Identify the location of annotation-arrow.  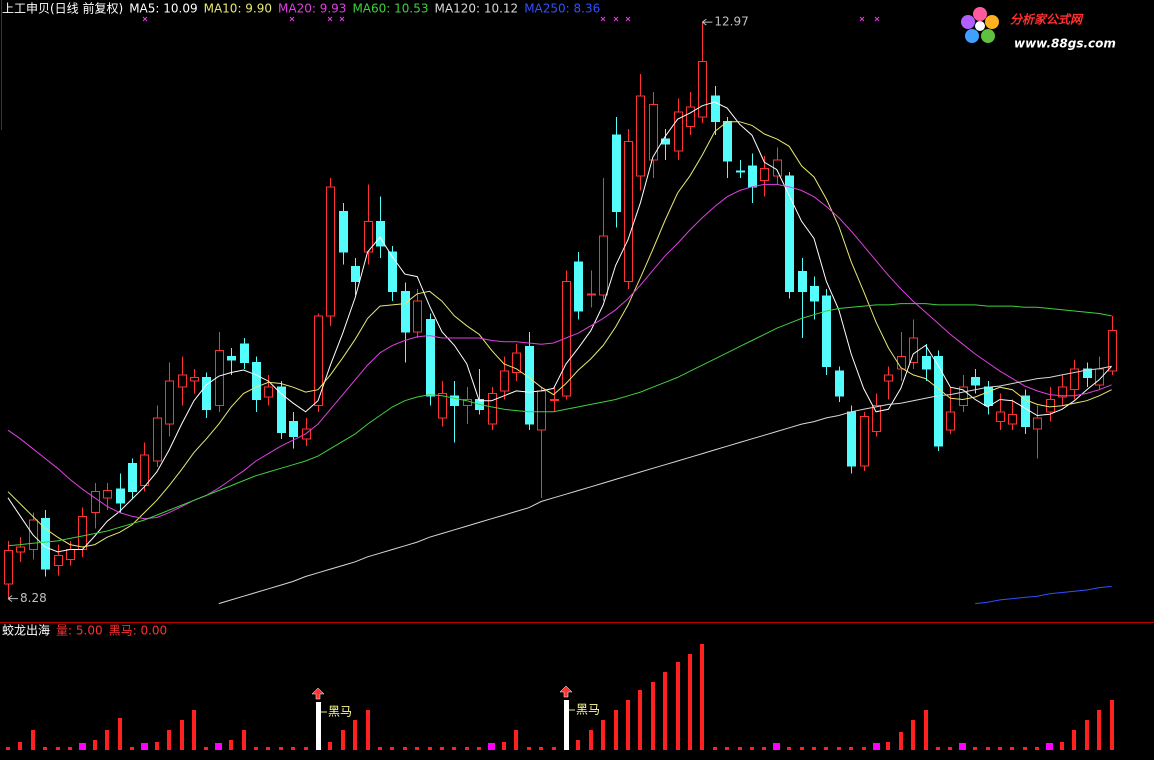
(707, 22).